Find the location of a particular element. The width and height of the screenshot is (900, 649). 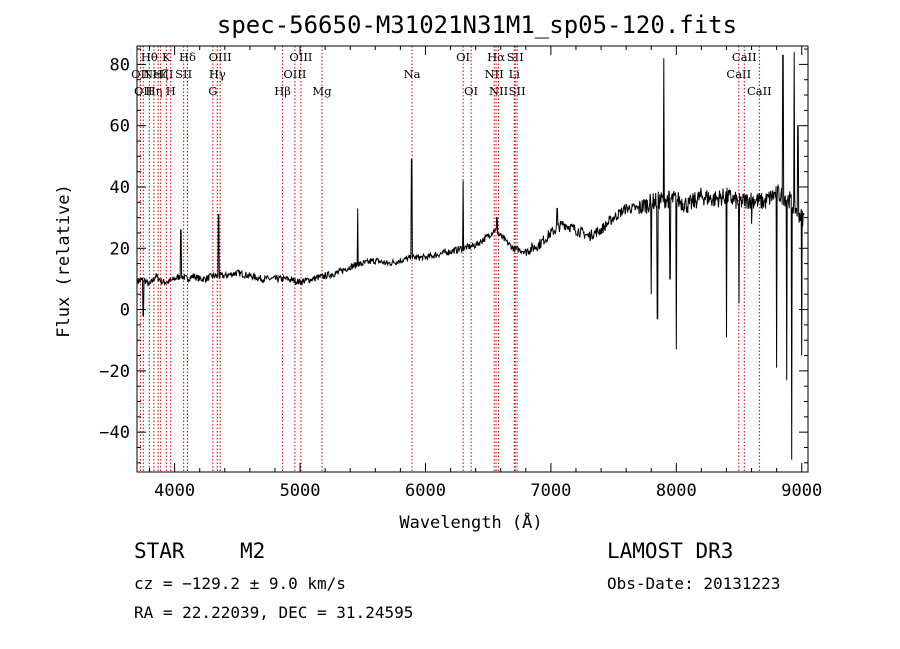

survey-name: LAMOST DR3 is located at coordinates (670, 551).